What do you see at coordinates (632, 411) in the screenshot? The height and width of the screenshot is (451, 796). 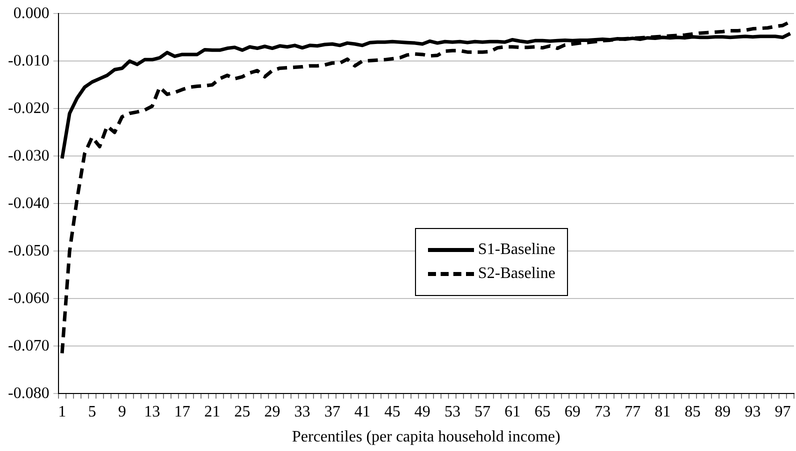 I see `x-tick-label: 77` at bounding box center [632, 411].